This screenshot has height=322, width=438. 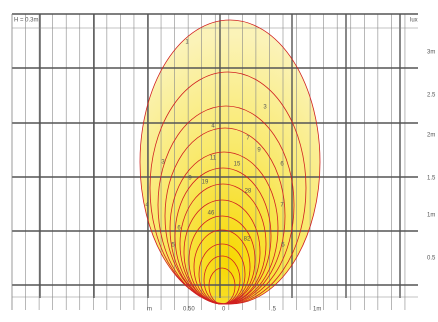 What do you see at coordinates (248, 192) in the screenshot?
I see `contour-label: 28` at bounding box center [248, 192].